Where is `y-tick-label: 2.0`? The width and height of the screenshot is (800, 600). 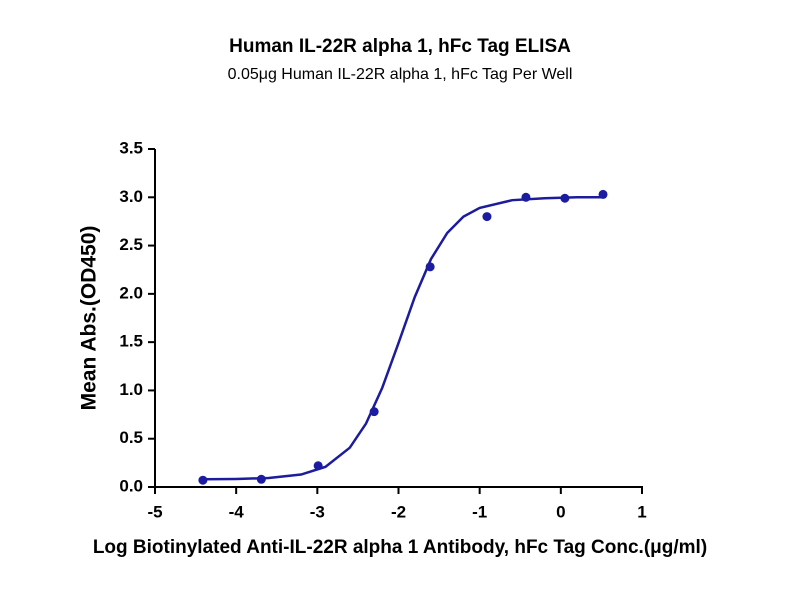 y-tick-label: 2.0 is located at coordinates (131, 292).